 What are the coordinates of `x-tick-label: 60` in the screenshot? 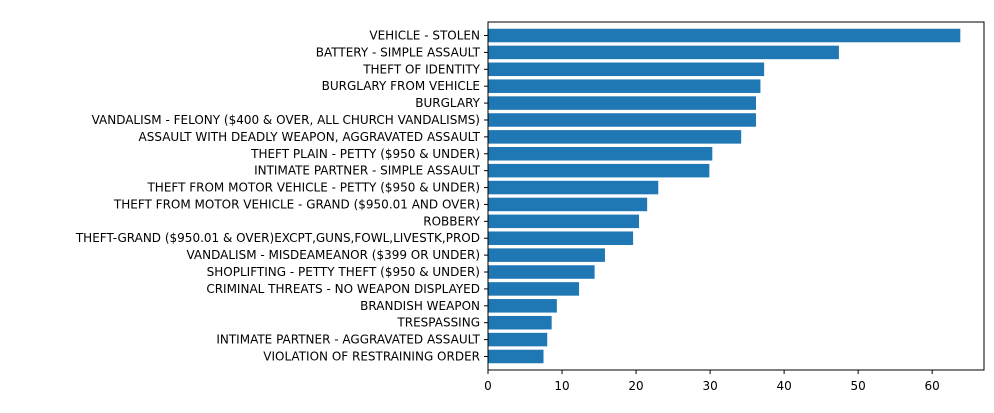 It's located at (932, 386).